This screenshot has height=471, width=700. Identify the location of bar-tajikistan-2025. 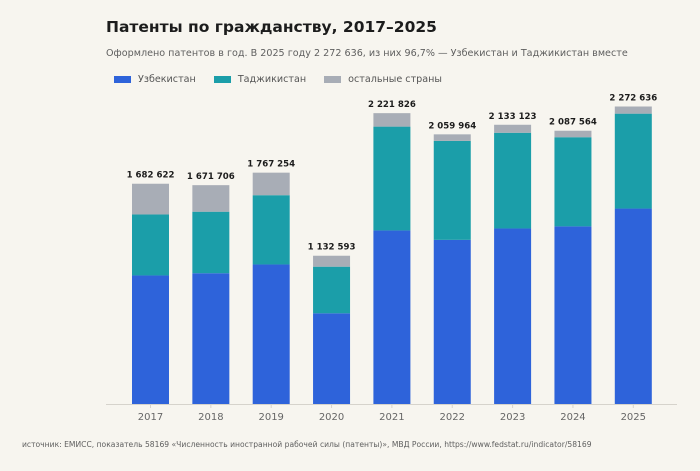
(633, 161).